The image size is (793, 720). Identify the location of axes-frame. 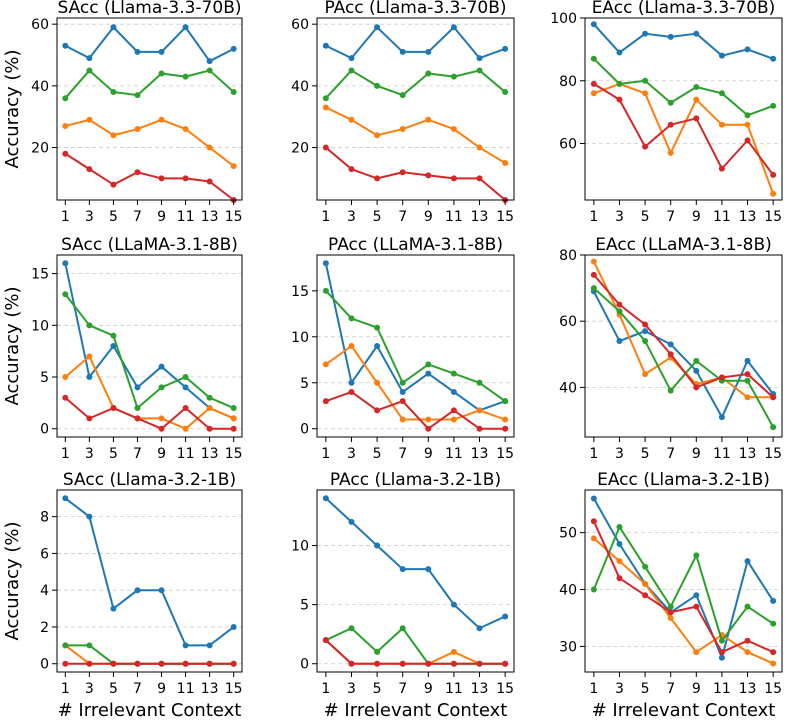
(415, 109).